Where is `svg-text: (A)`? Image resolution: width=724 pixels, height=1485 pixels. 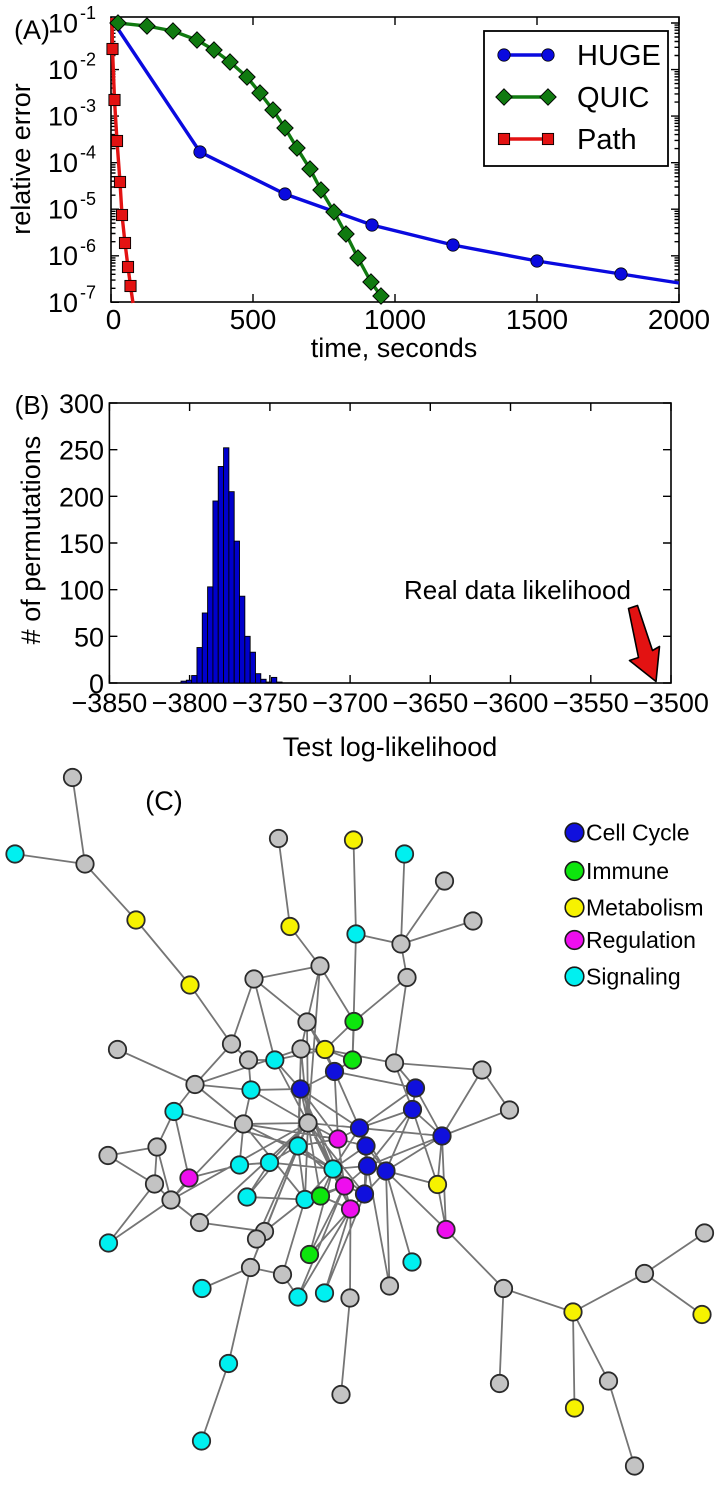 svg-text: (A) is located at coordinates (32, 30).